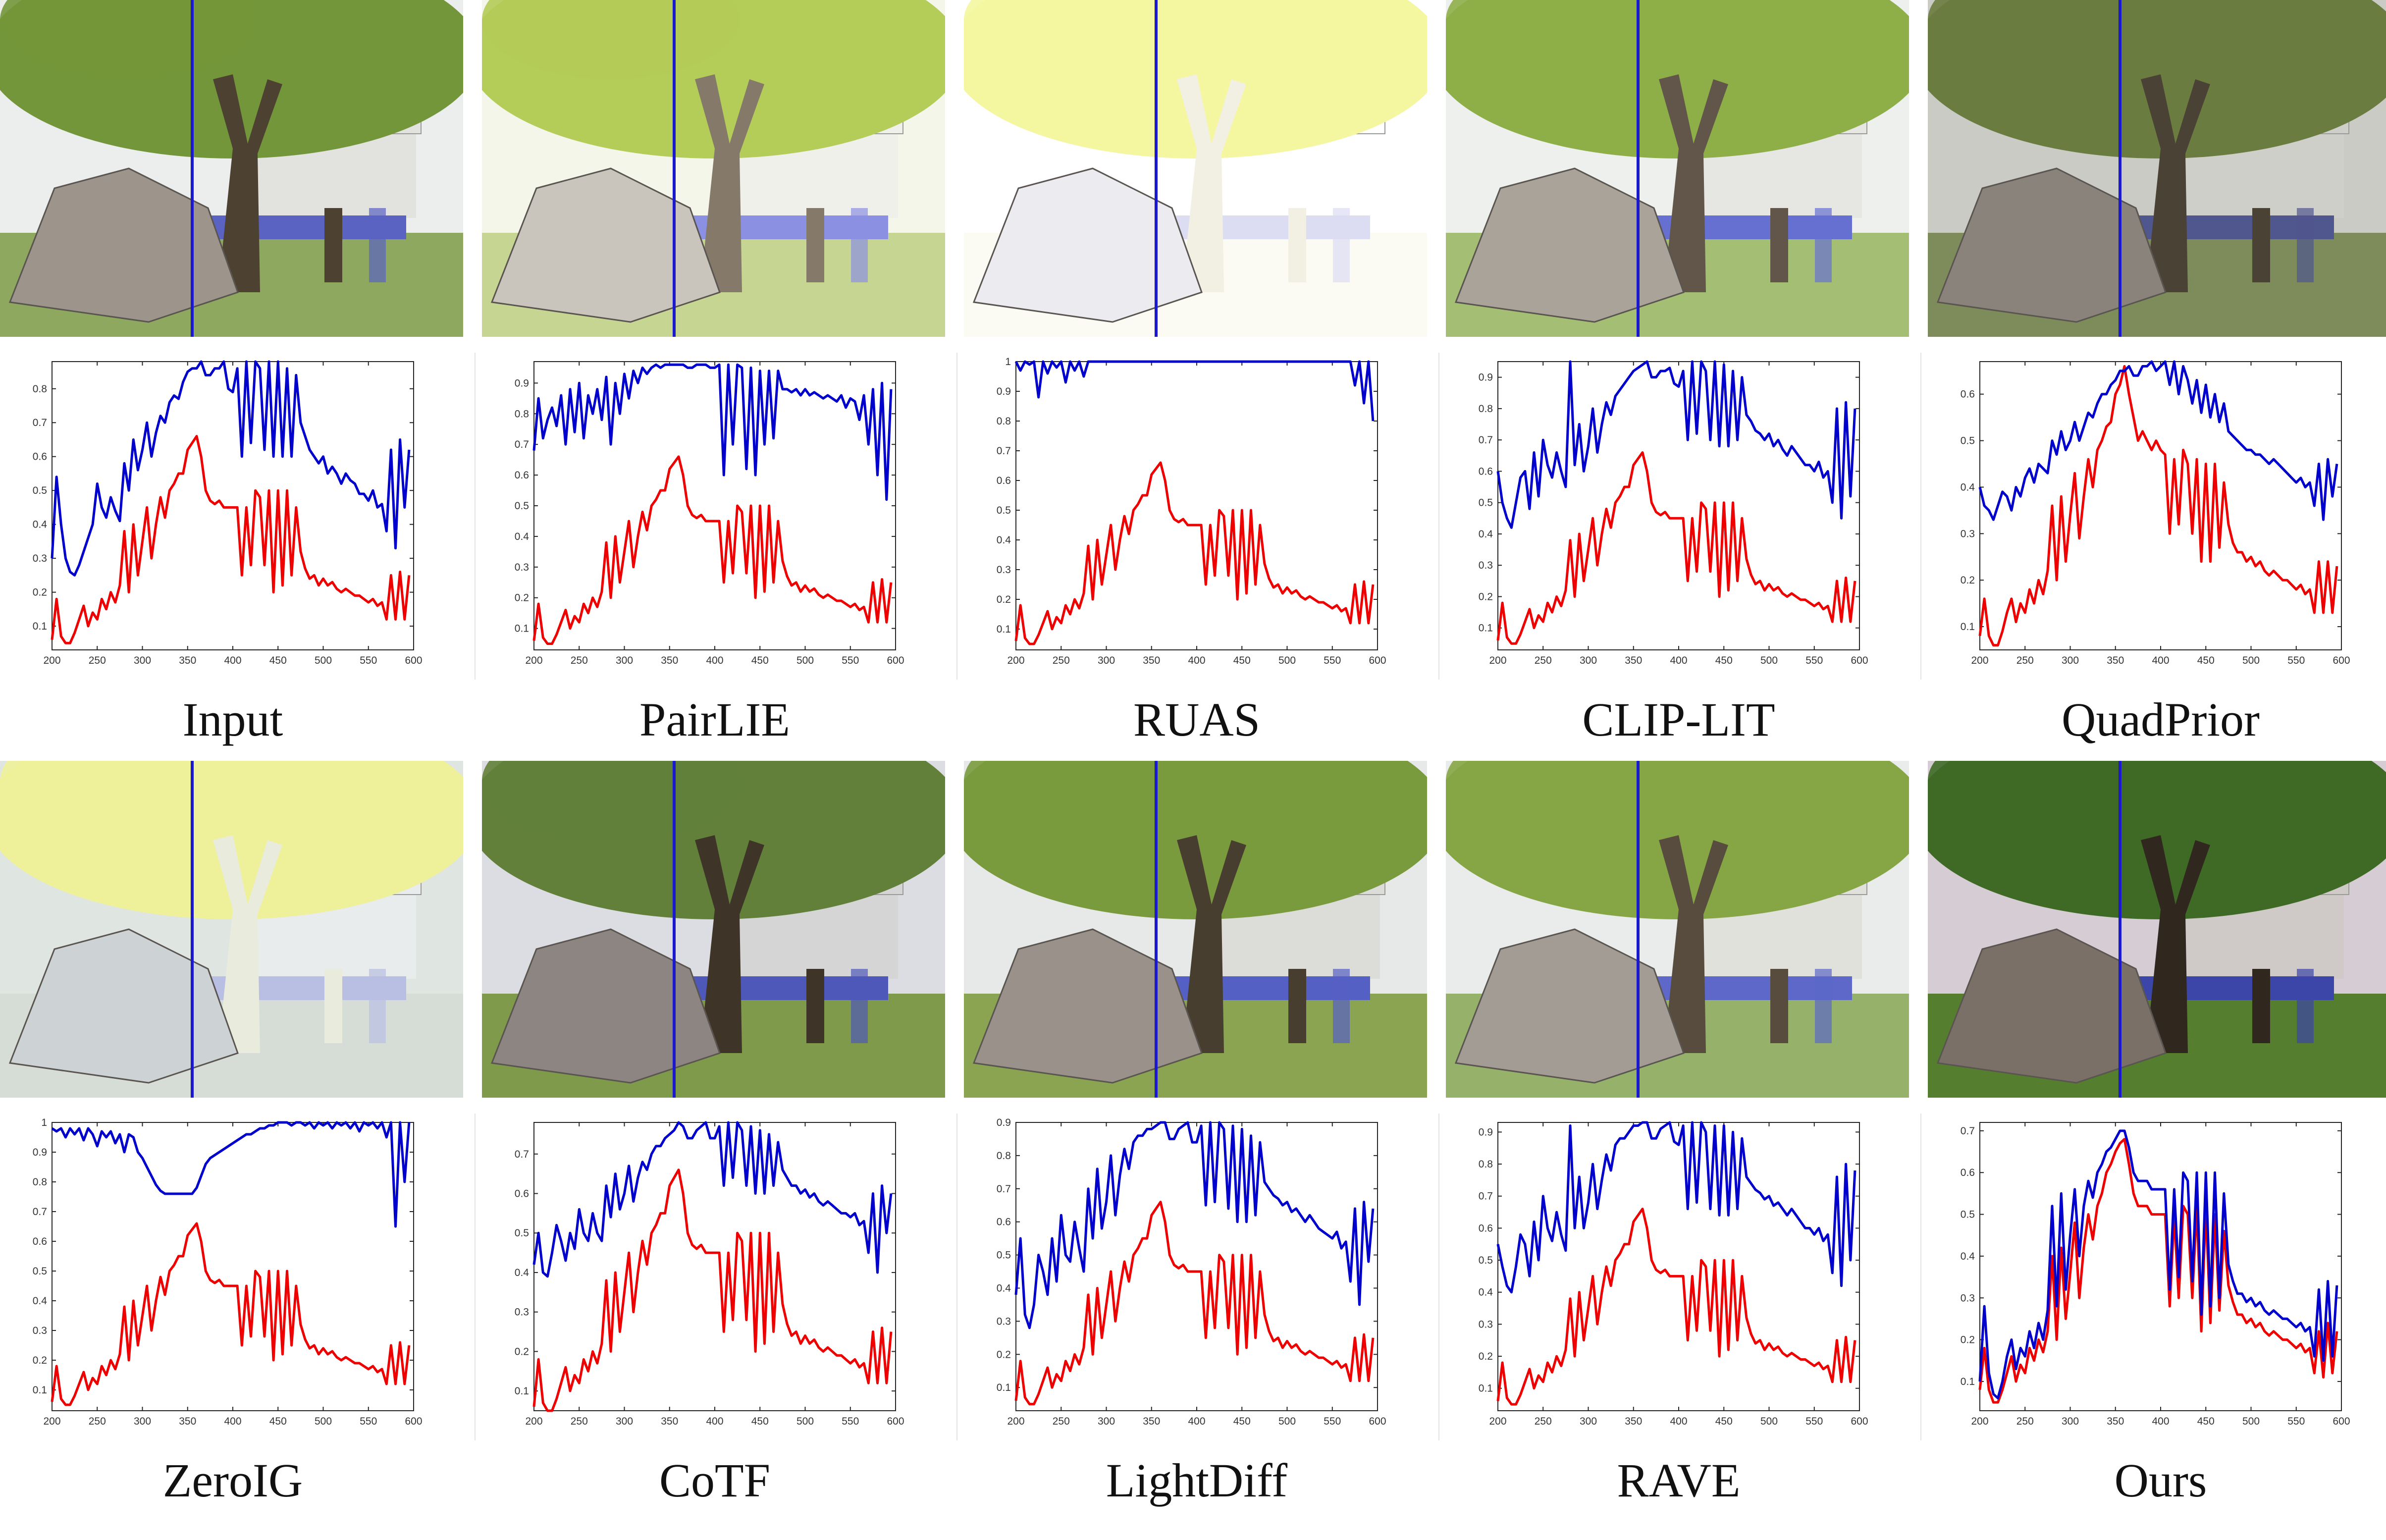 The height and width of the screenshot is (1540, 2386). I want to click on y-tick-label: 0.8, so click(40, 1182).